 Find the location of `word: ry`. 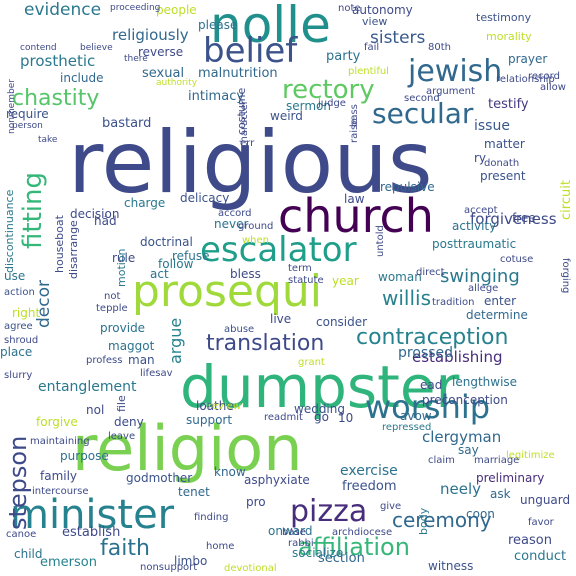

word: ry is located at coordinates (480, 158).